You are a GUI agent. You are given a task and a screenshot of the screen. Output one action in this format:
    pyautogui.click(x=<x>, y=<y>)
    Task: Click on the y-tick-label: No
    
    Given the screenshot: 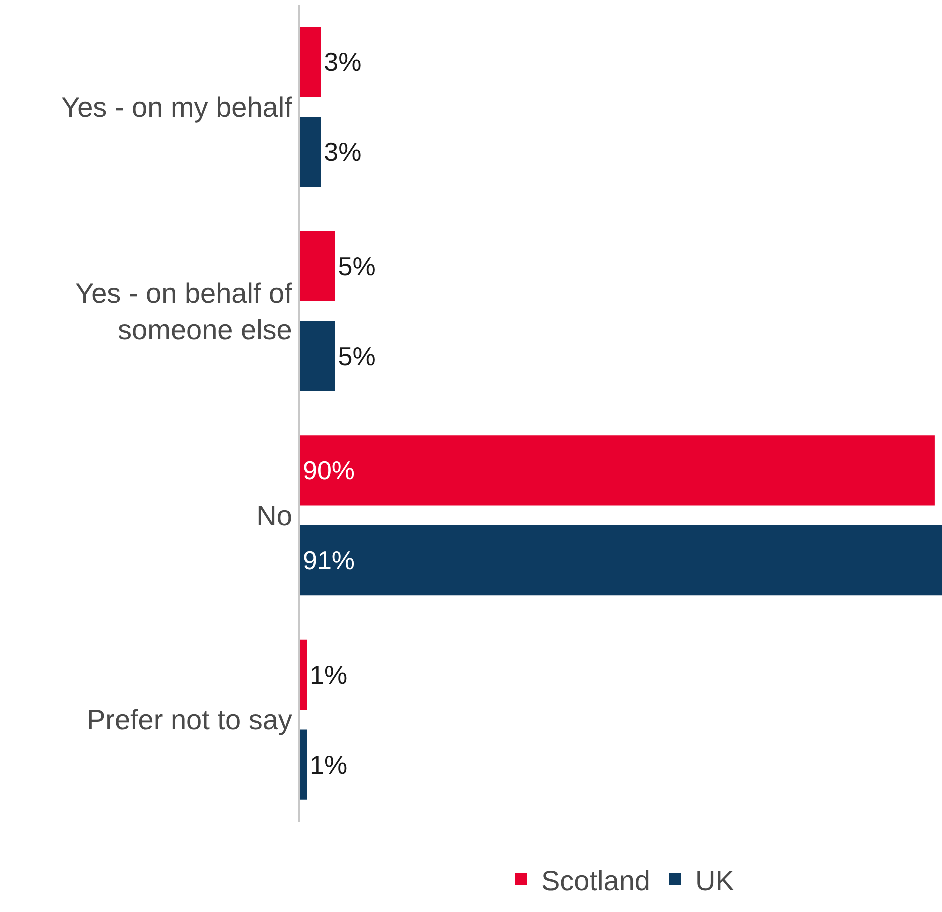 What is the action you would take?
    pyautogui.click(x=274, y=516)
    